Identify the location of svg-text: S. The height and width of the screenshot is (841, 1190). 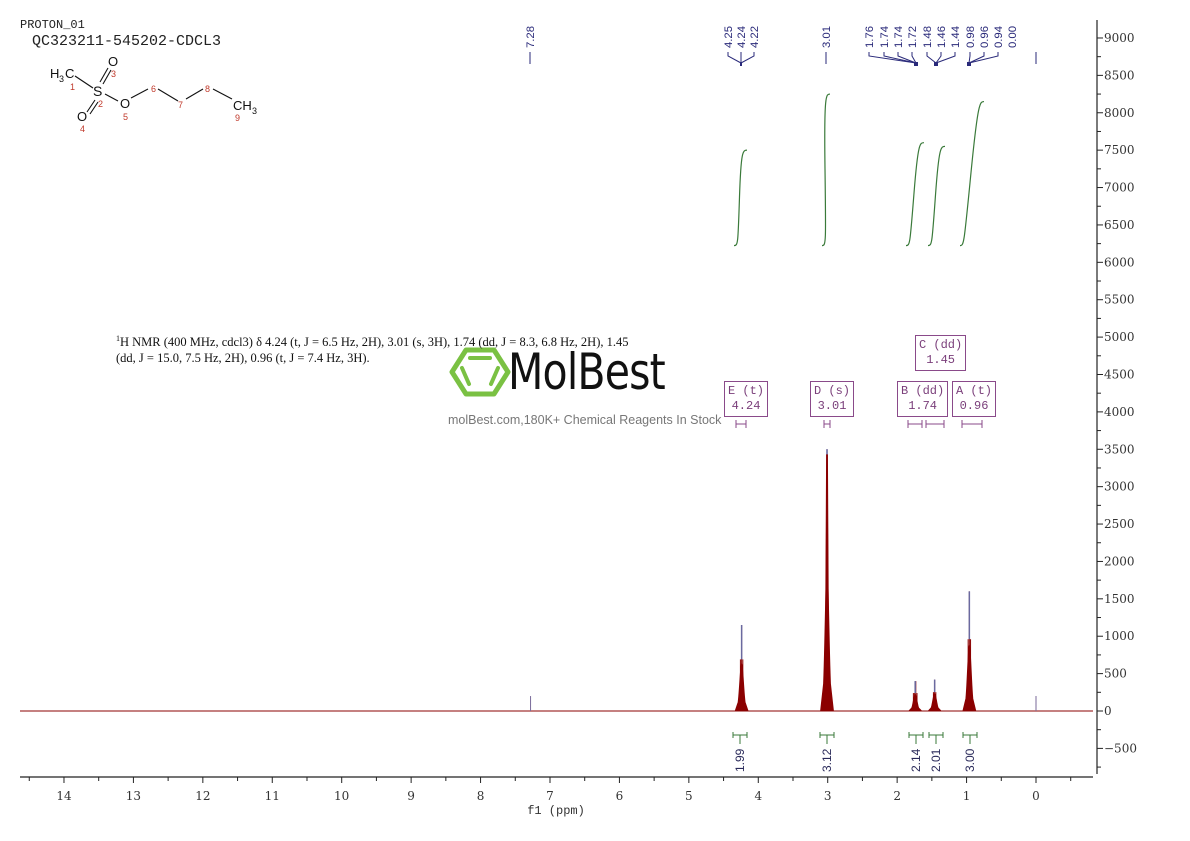
(97, 91).